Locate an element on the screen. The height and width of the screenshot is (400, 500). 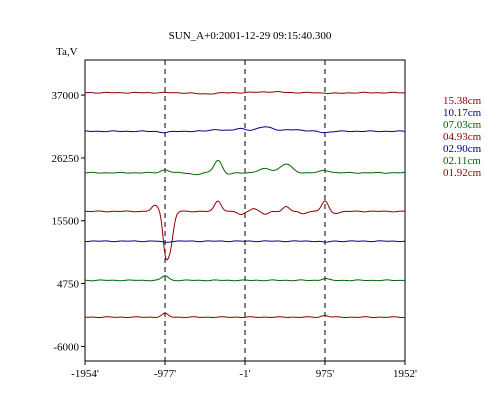
y-tick-label: 26250 is located at coordinates (66, 159).